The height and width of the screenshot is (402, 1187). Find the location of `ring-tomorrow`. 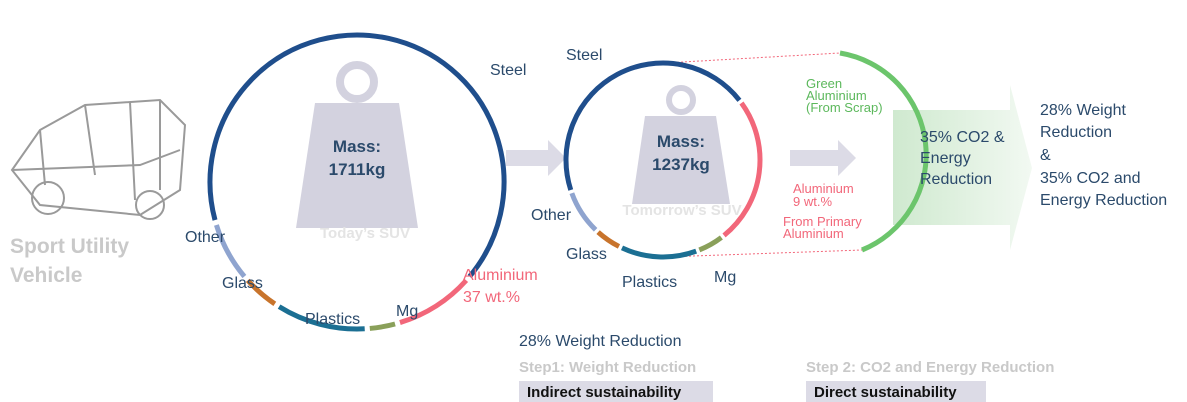

ring-tomorrow is located at coordinates (663, 160).